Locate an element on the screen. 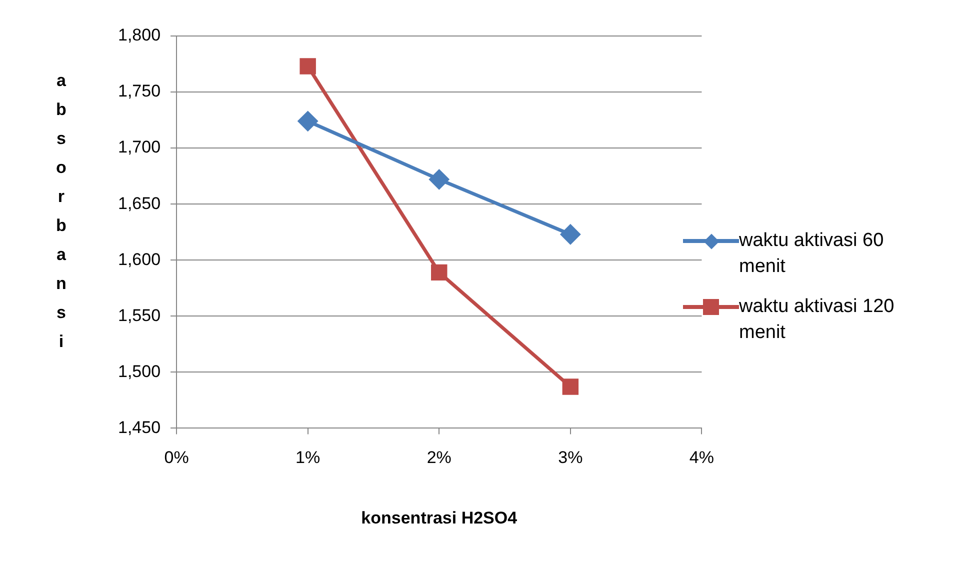 This screenshot has width=957, height=575. y-tick-label: 1,450 is located at coordinates (139, 427).